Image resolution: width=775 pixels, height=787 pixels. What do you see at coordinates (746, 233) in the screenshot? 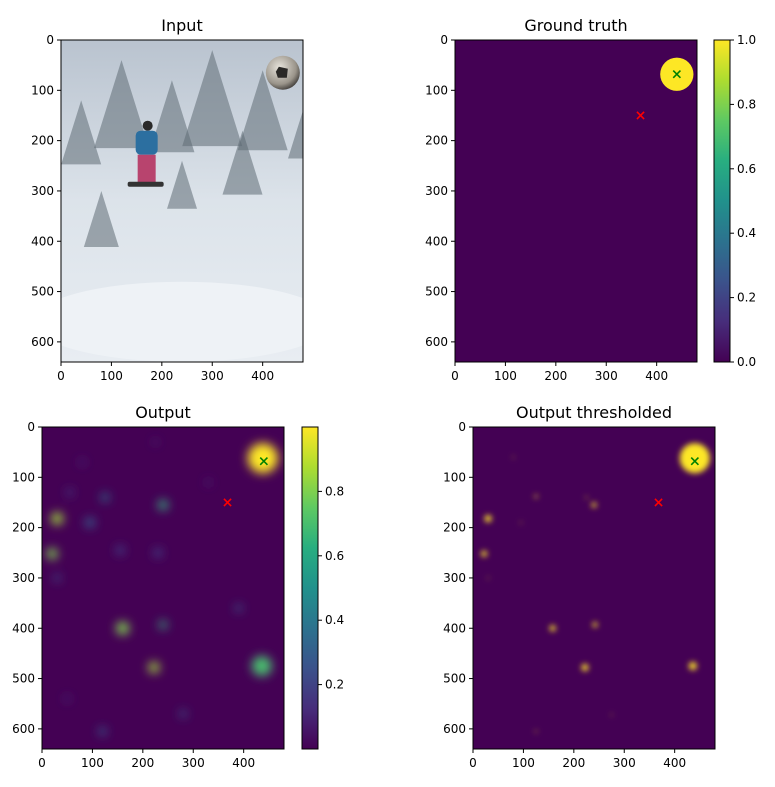
I see `colorbar-tick-label: 0.4` at bounding box center [746, 233].